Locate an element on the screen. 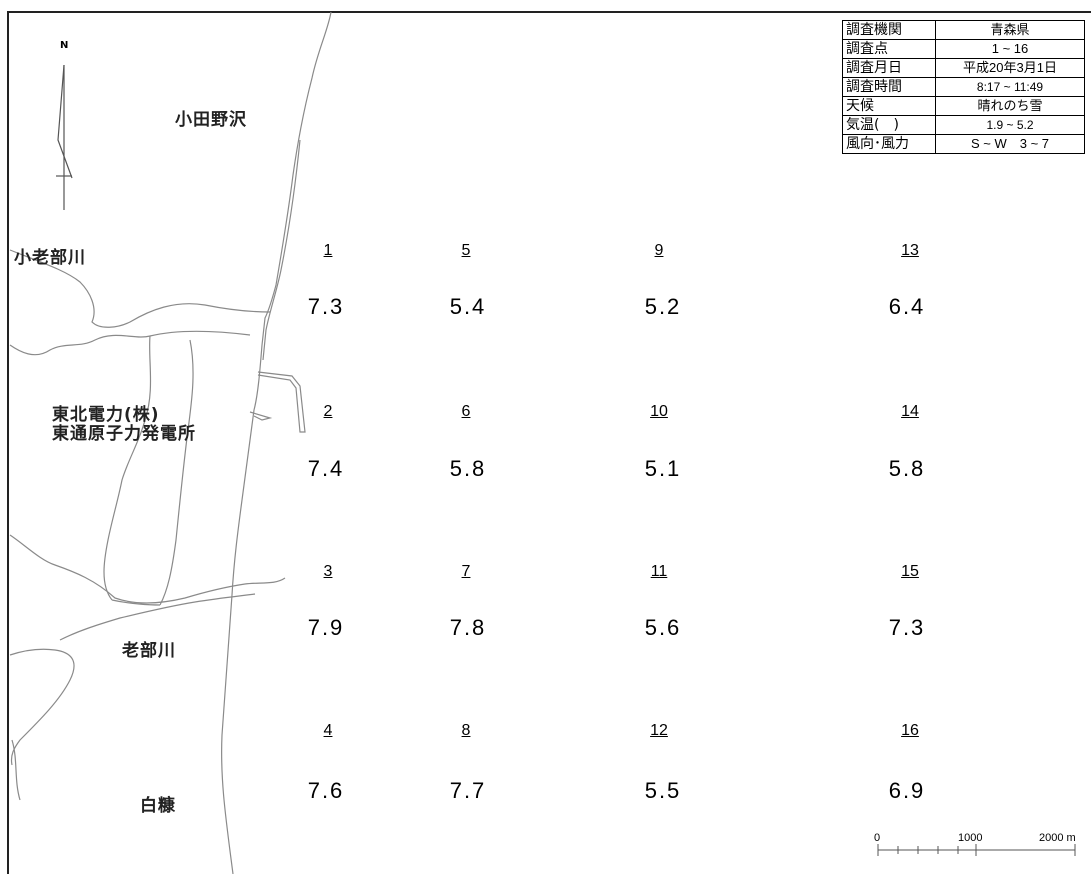  river-small-oibe-branch is located at coordinates (130, 343).